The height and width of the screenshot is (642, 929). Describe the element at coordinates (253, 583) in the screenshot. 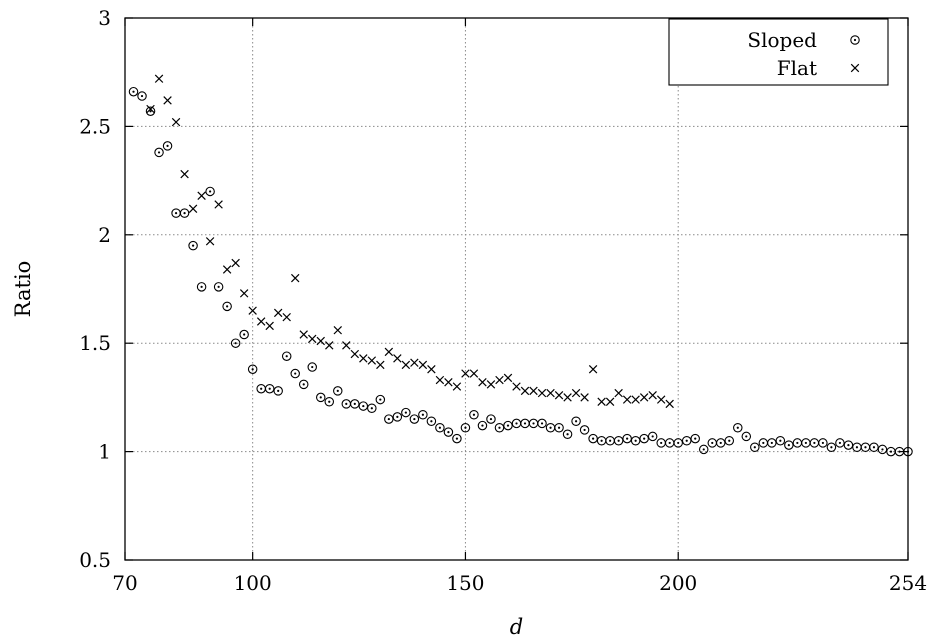

I see `x-tick-label: 100` at that location.